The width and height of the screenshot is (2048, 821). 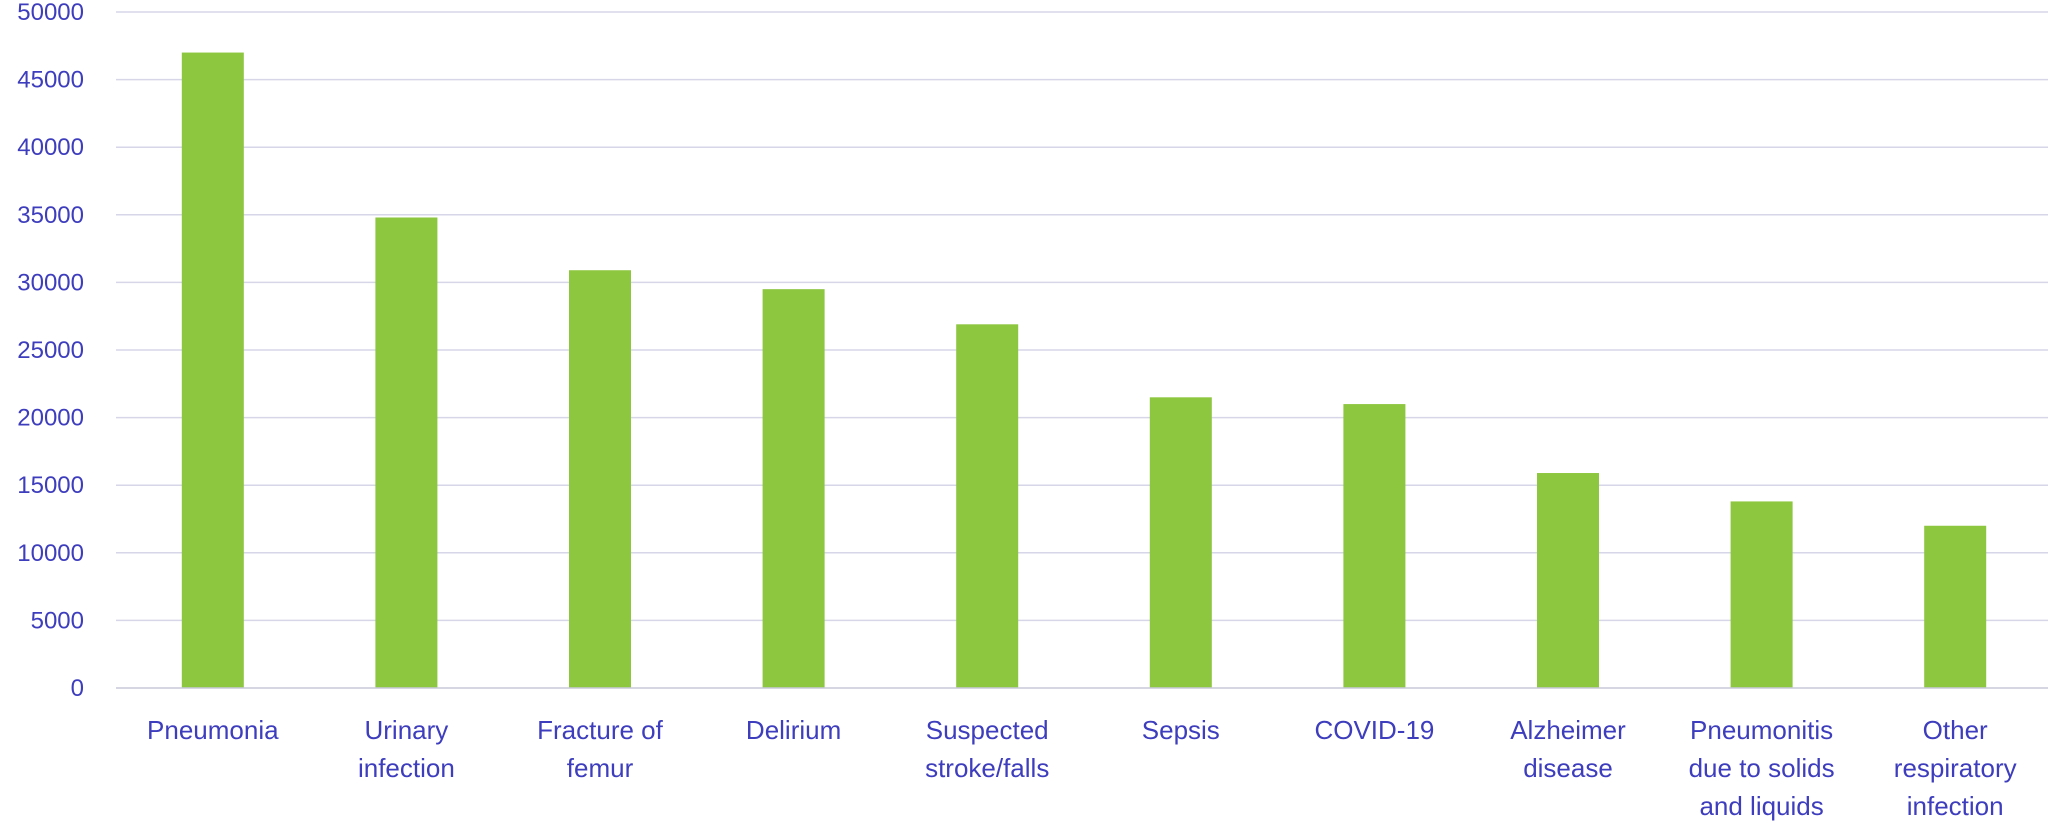 What do you see at coordinates (77, 688) in the screenshot?
I see `y-tick-label: 0` at bounding box center [77, 688].